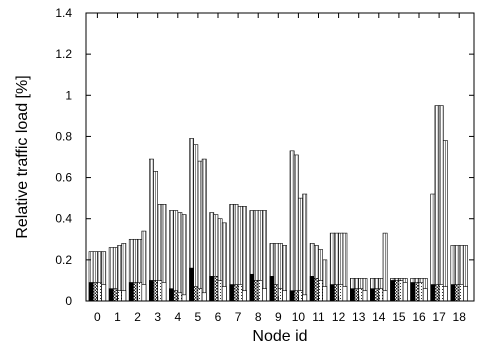 The width and height of the screenshot is (479, 349). Describe the element at coordinates (97, 317) in the screenshot. I see `x-tick-label: 0` at that location.